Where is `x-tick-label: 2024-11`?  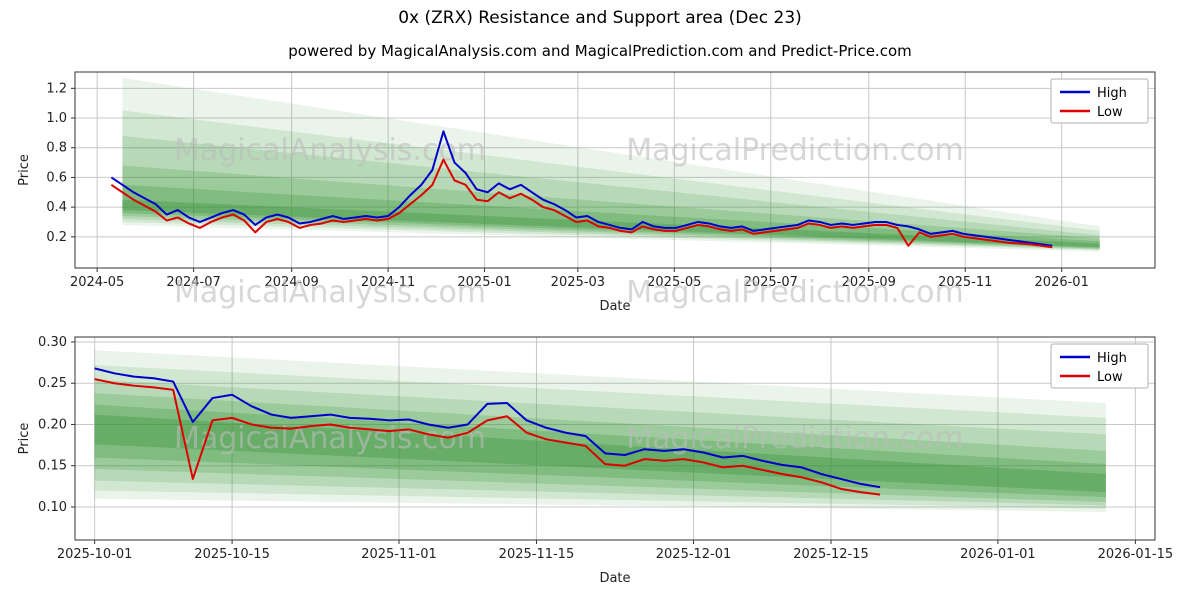
x-tick-label: 2024-11 is located at coordinates (388, 282).